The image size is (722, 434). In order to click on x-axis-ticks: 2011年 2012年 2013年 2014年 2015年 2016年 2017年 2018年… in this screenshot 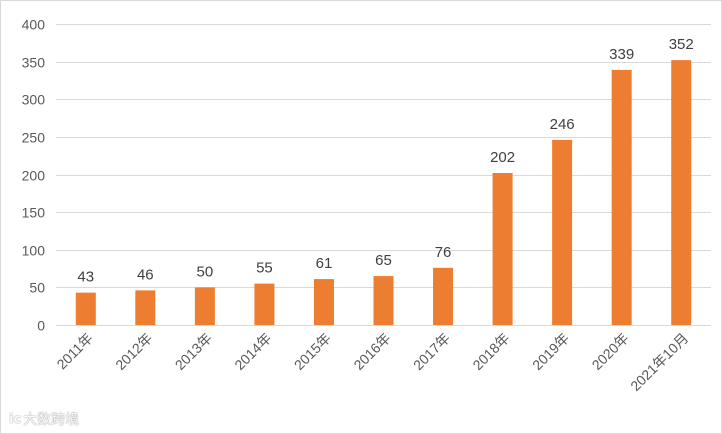, I will do `click(372, 362)`.